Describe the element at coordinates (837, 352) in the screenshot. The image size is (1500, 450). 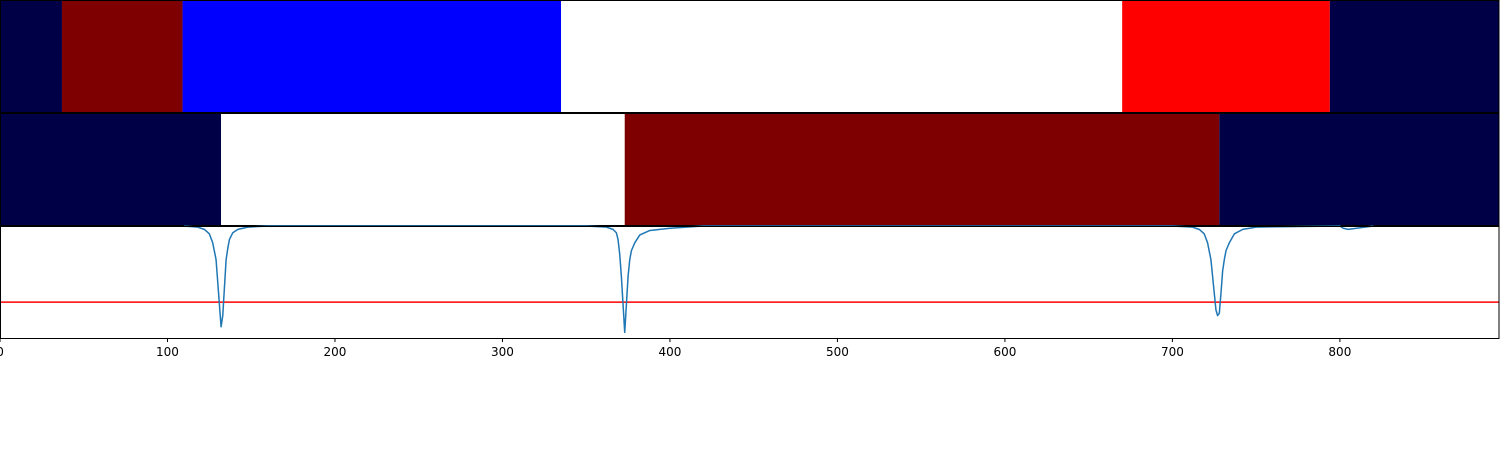
I see `x-tick-label: 500` at that location.